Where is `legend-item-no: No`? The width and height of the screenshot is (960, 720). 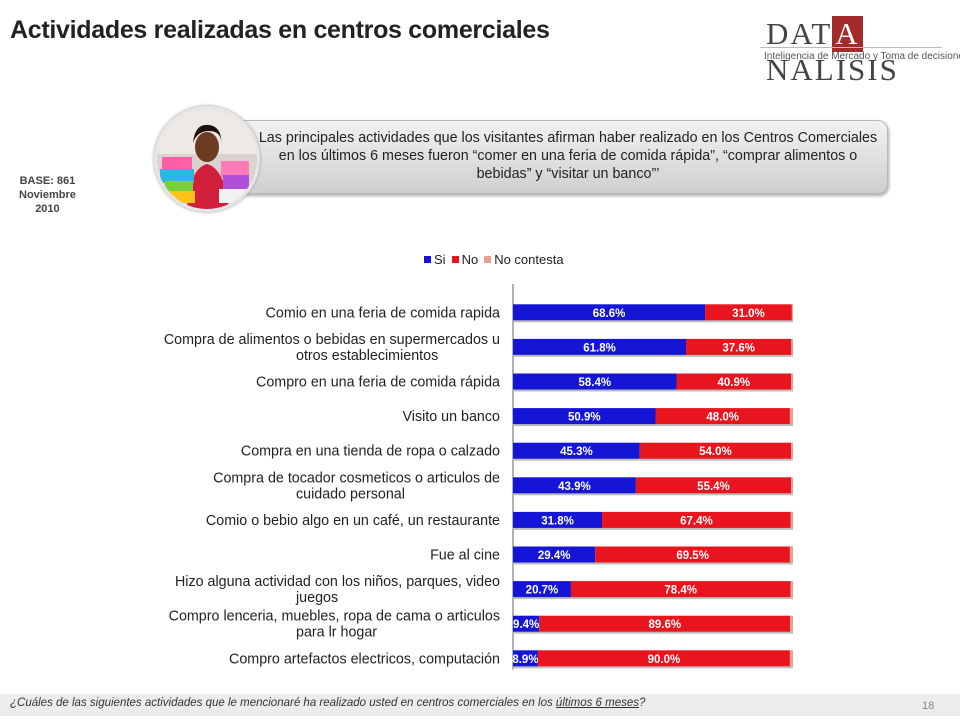 legend-item-no: No is located at coordinates (465, 259).